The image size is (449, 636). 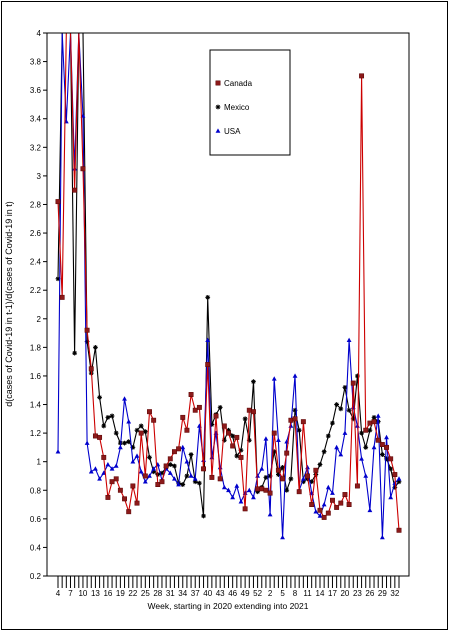 What do you see at coordinates (218, 130) in the screenshot?
I see `legend-marker-usa` at bounding box center [218, 130].